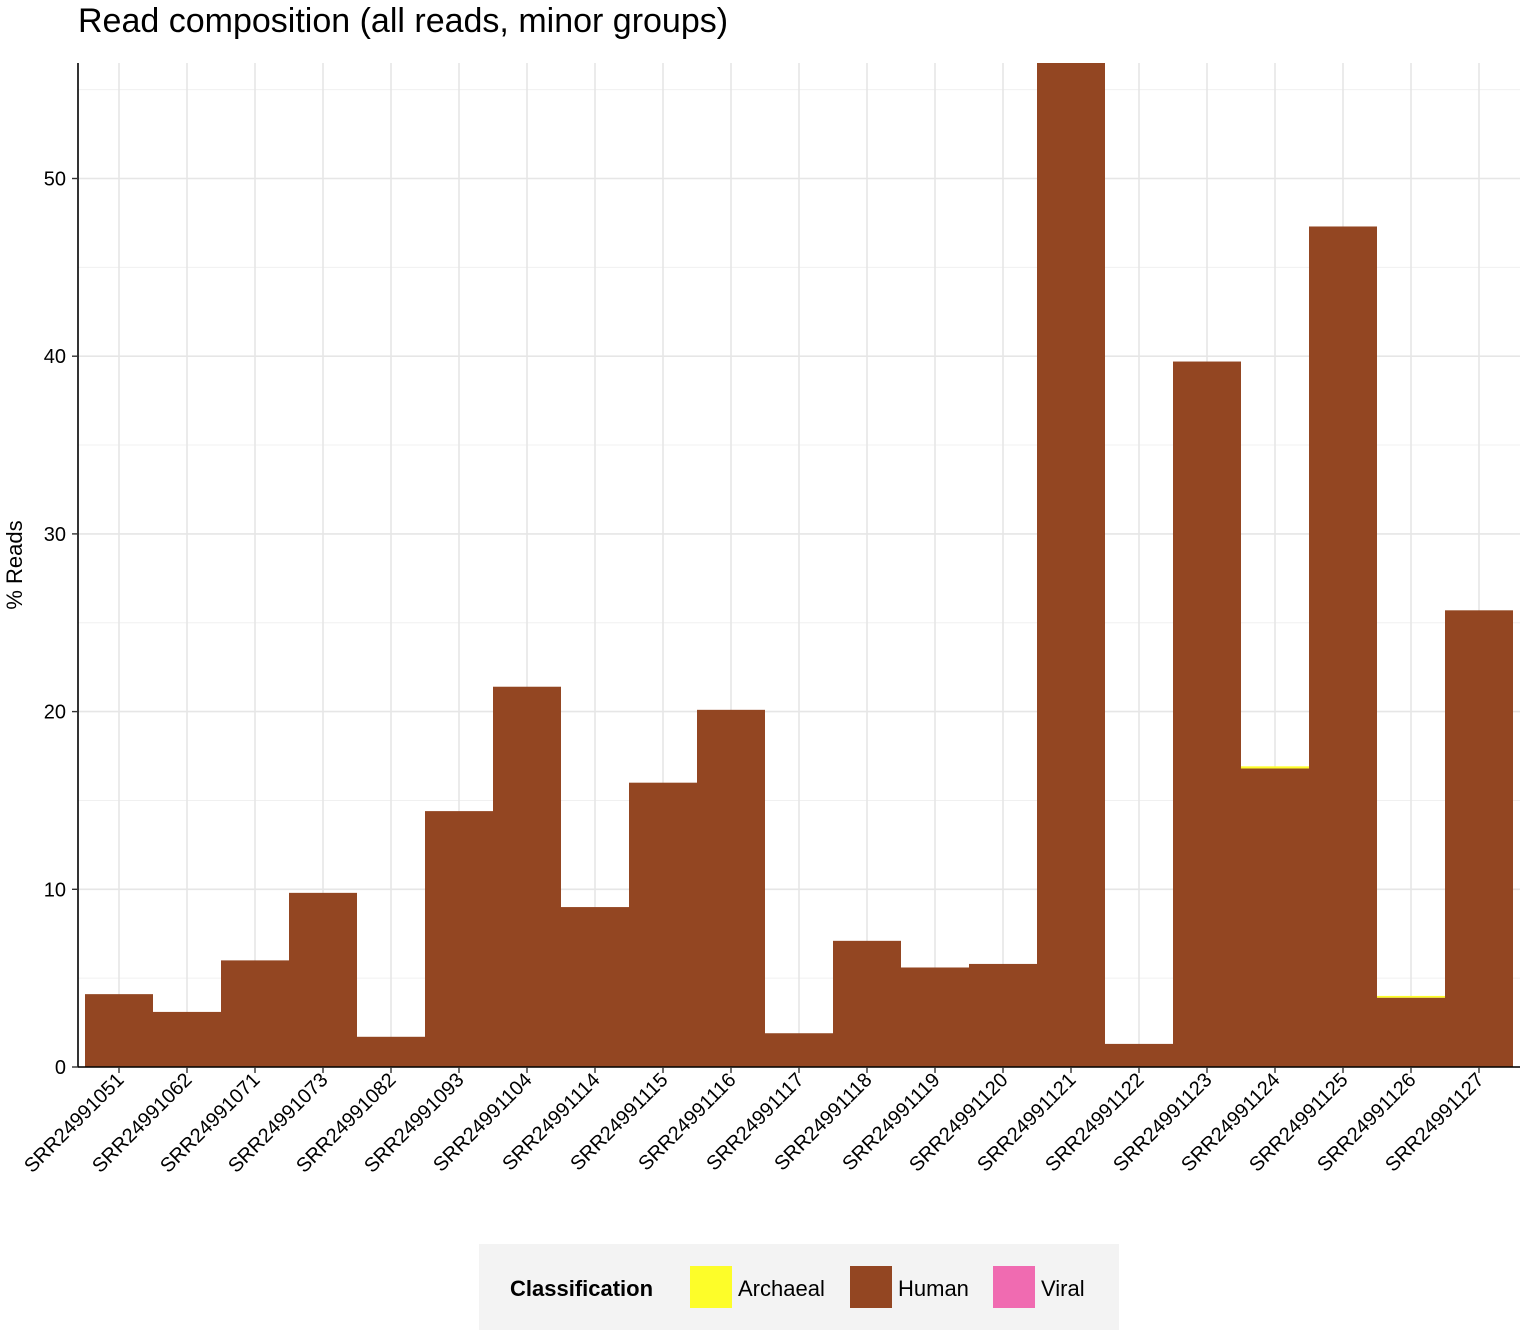 The width and height of the screenshot is (1536, 1344). Describe the element at coordinates (1479, 838) in the screenshot. I see `bar-human: SRR24991127 — Human: 25.7` at that location.